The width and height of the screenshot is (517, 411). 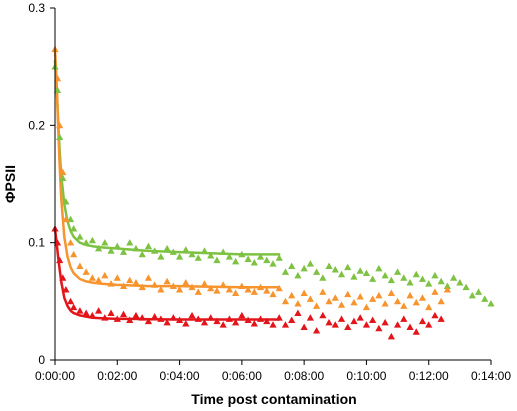 What do you see at coordinates (41, 184) in the screenshot?
I see `y-axis-ticks: 0 0.1 0.2 0.3` at bounding box center [41, 184].